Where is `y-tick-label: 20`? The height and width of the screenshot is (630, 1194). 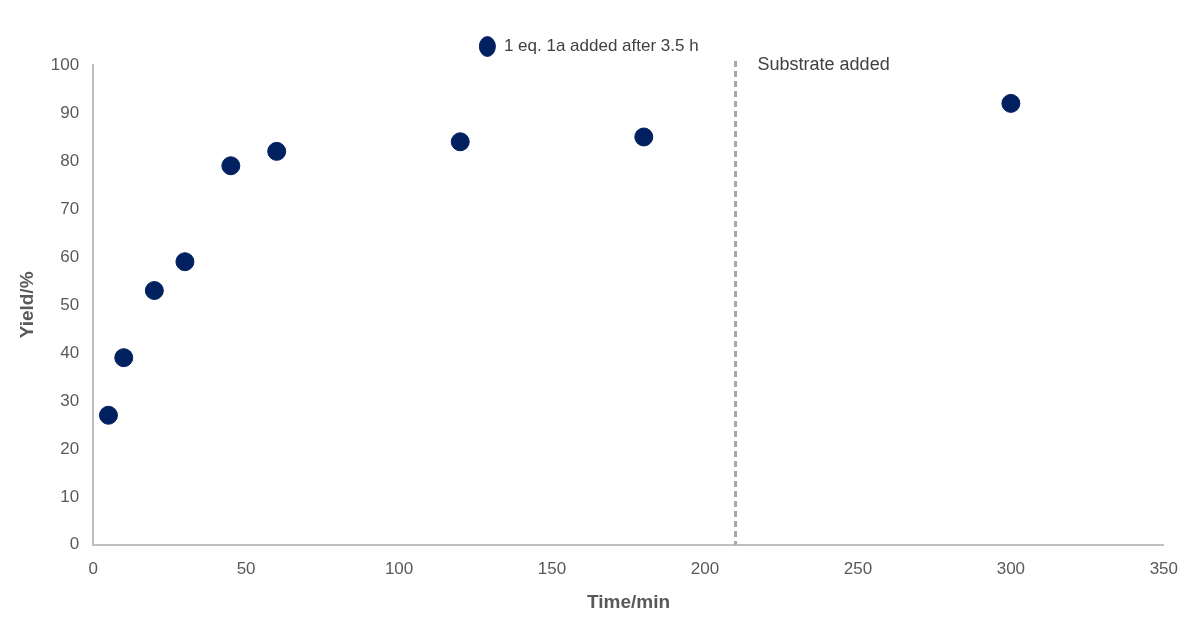
y-tick-label: 20 is located at coordinates (70, 448).